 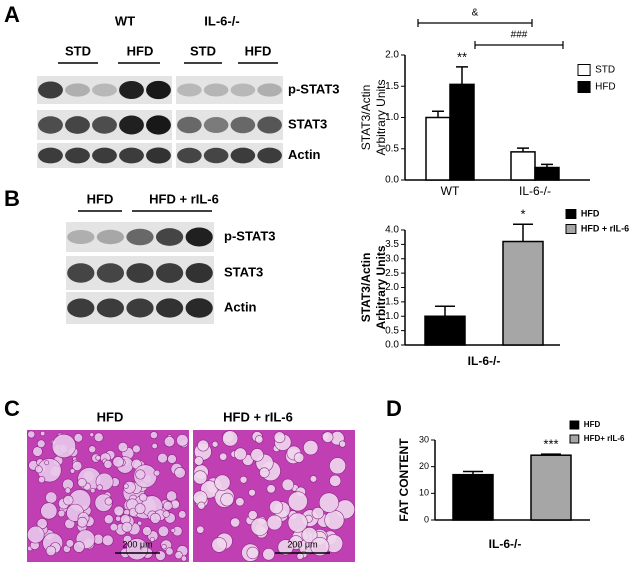 I want to click on significance-mark: *, so click(x=522, y=214).